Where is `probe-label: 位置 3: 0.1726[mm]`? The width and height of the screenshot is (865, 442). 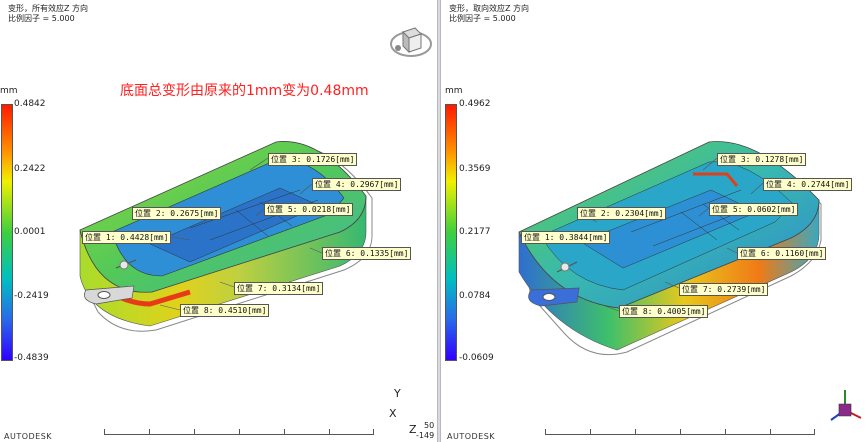 probe-label: 位置 3: 0.1726[mm] is located at coordinates (313, 159).